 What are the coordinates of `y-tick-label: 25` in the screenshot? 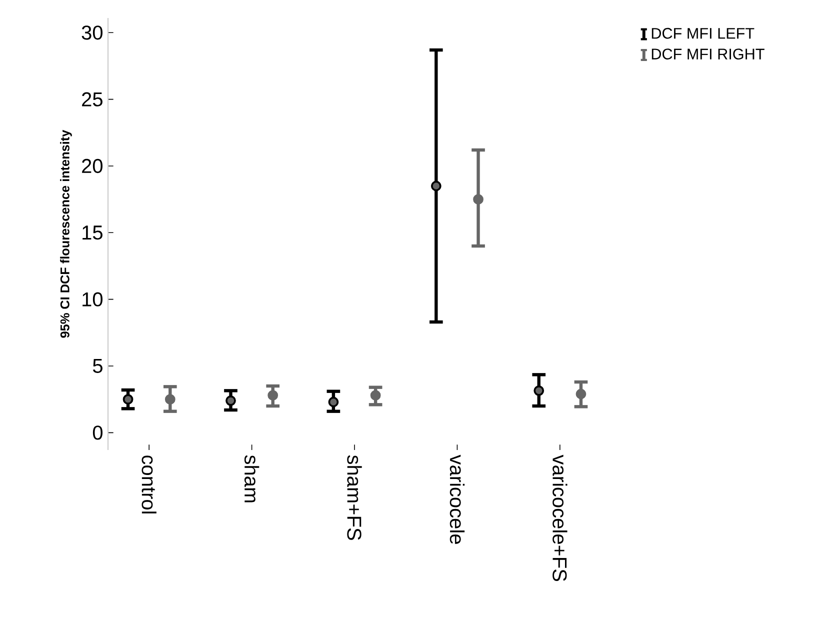 It's located at (92, 99).